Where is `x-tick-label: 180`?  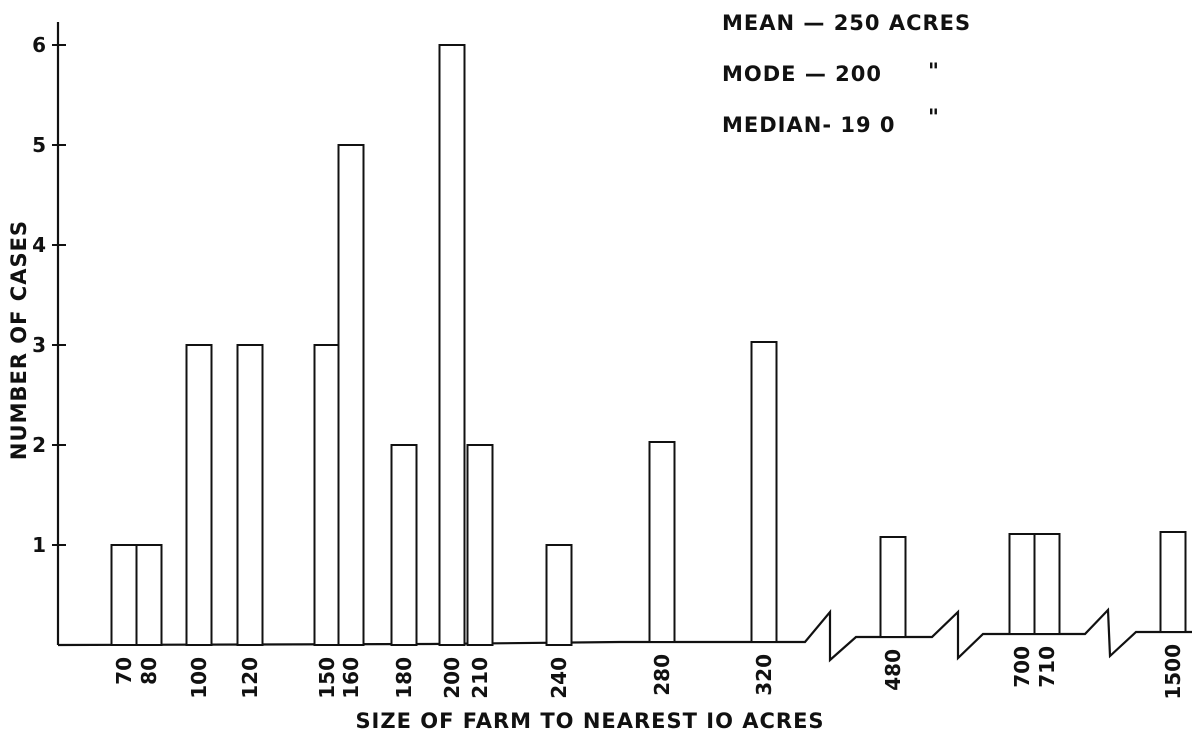
x-tick-label: 180 is located at coordinates (404, 678).